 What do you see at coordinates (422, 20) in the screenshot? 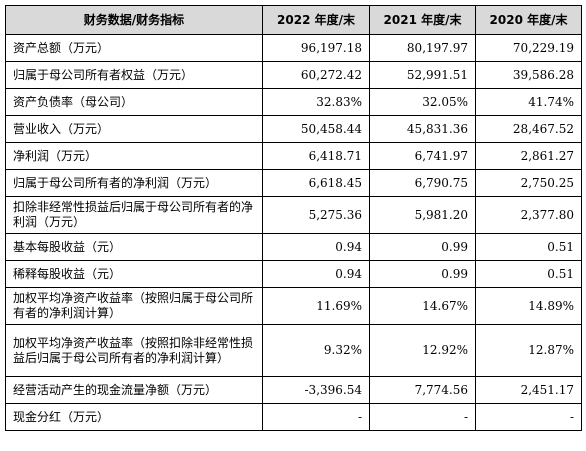
I see `header-2021: 2021 年度/末` at bounding box center [422, 20].